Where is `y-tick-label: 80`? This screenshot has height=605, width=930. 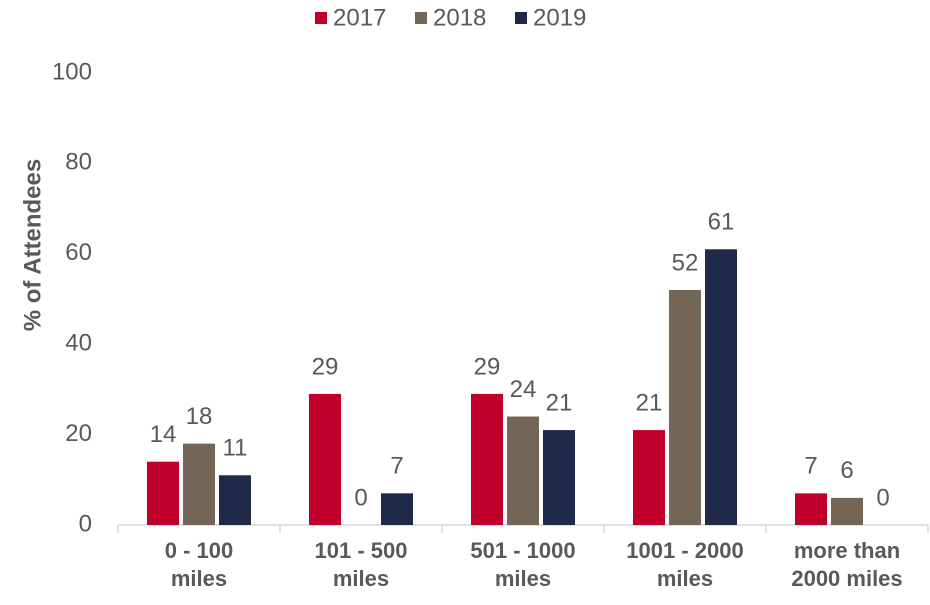 y-tick-label: 80 is located at coordinates (78, 162).